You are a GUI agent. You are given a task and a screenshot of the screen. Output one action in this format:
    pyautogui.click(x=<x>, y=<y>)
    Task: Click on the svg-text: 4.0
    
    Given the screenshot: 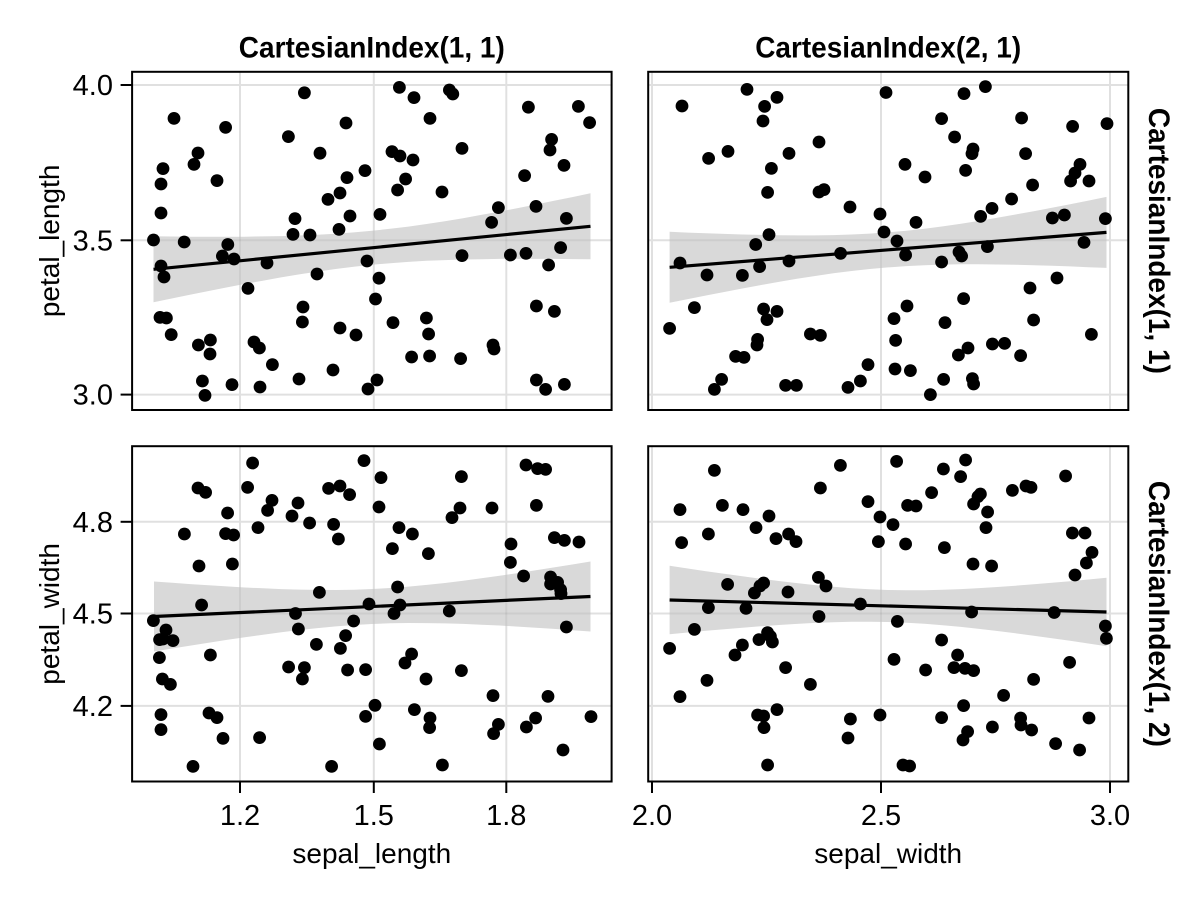 What is the action you would take?
    pyautogui.click(x=93, y=86)
    